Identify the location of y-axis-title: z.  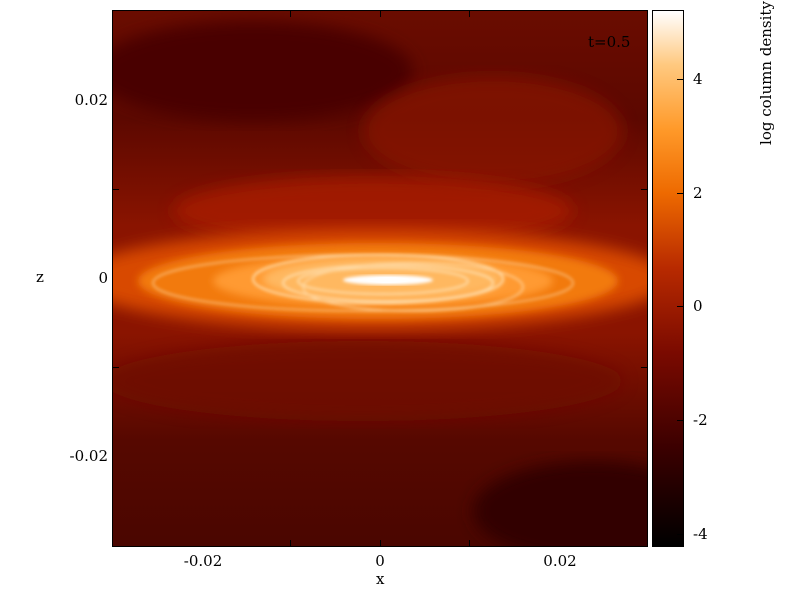
(40, 277).